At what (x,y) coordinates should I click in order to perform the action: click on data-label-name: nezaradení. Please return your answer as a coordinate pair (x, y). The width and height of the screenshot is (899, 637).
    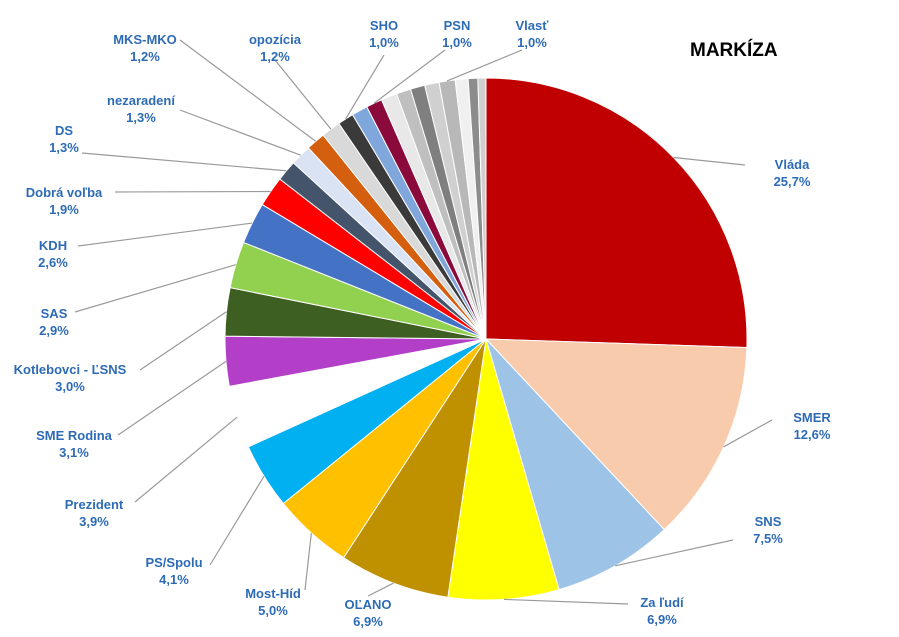
    Looking at the image, I should click on (141, 100).